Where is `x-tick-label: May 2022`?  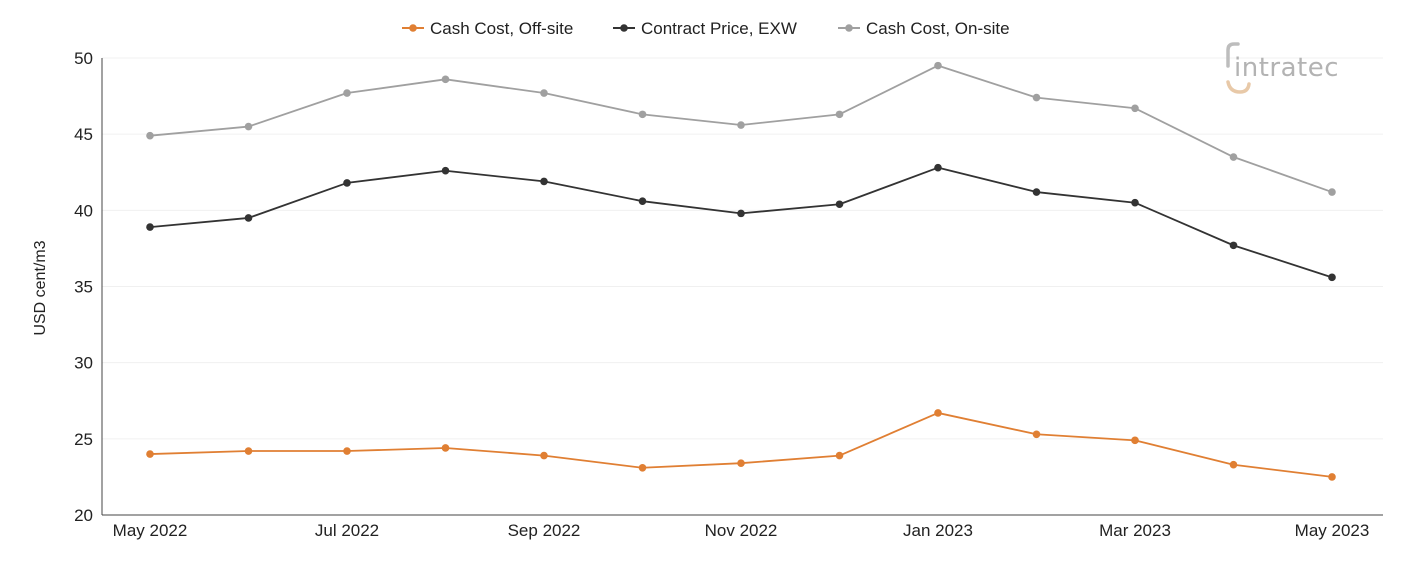
x-tick-label: May 2022 is located at coordinates (150, 530).